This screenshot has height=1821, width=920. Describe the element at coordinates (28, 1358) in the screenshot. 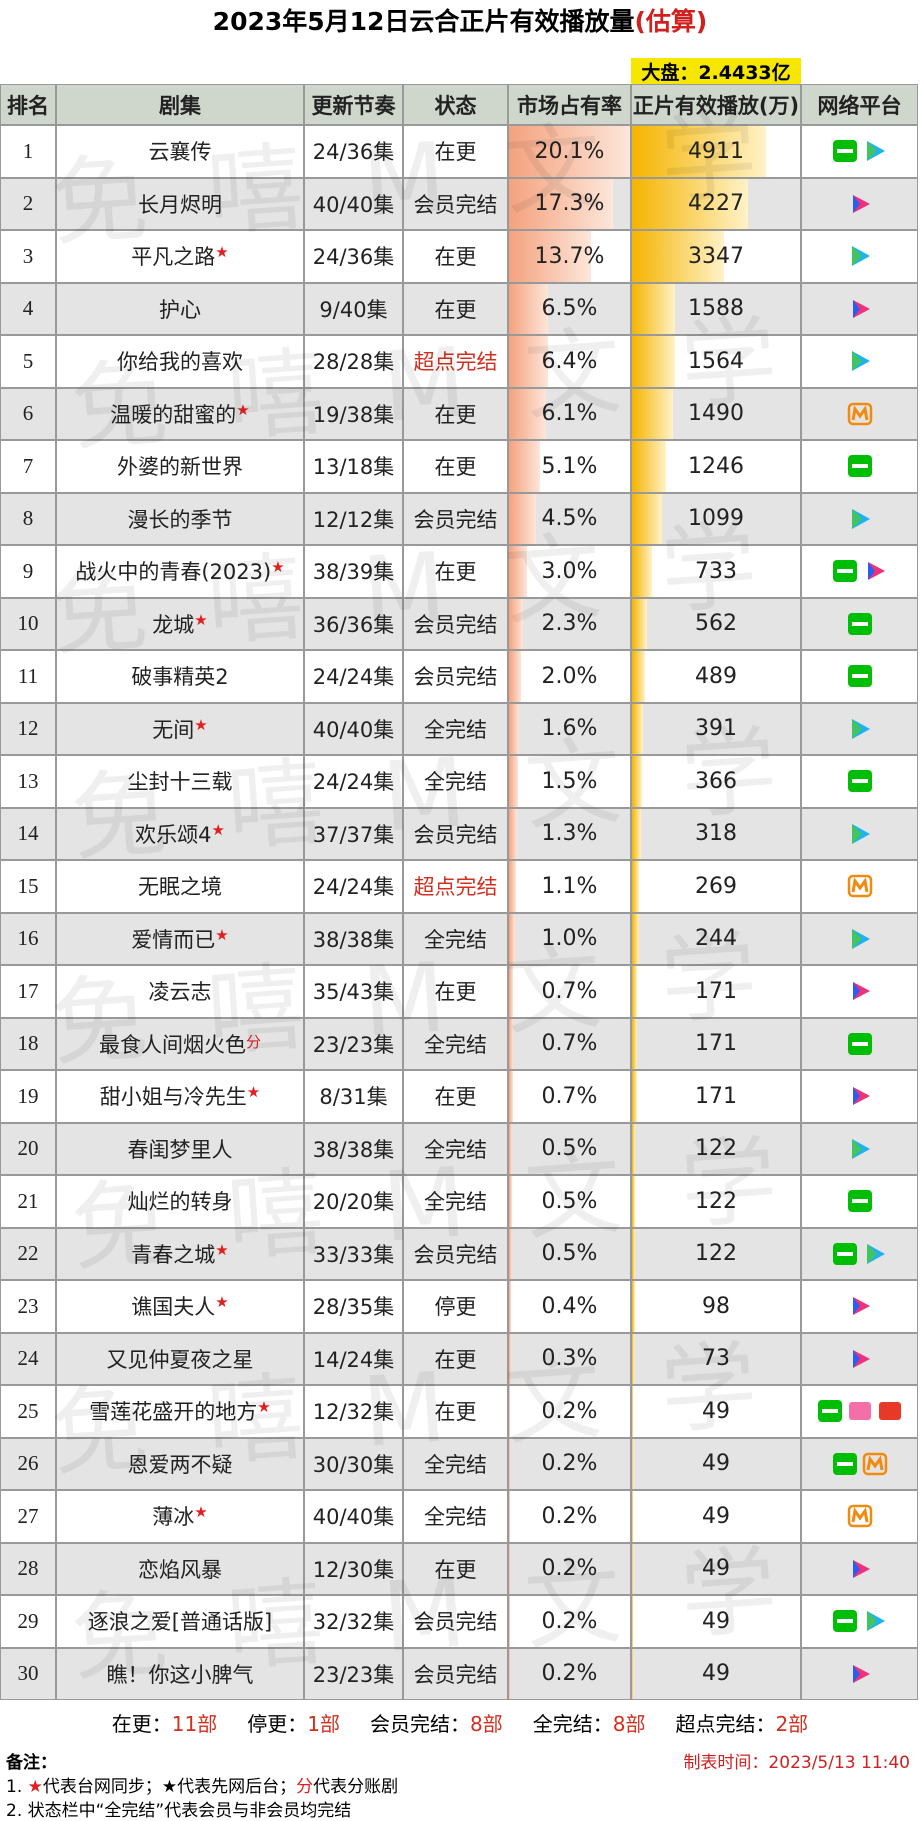

I see `rank-cell: 24` at that location.